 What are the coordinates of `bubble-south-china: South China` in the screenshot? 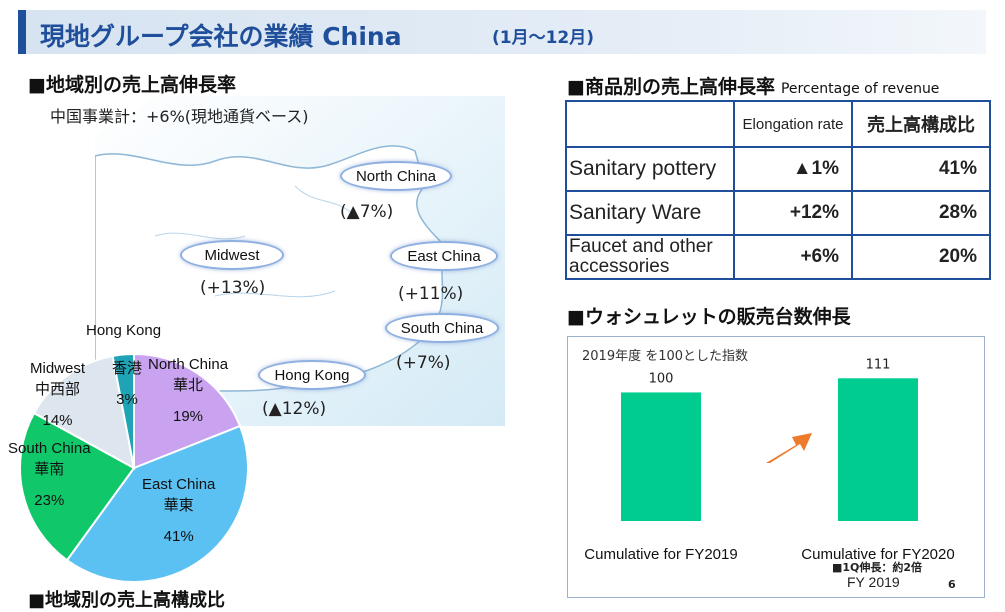 It's located at (442, 328).